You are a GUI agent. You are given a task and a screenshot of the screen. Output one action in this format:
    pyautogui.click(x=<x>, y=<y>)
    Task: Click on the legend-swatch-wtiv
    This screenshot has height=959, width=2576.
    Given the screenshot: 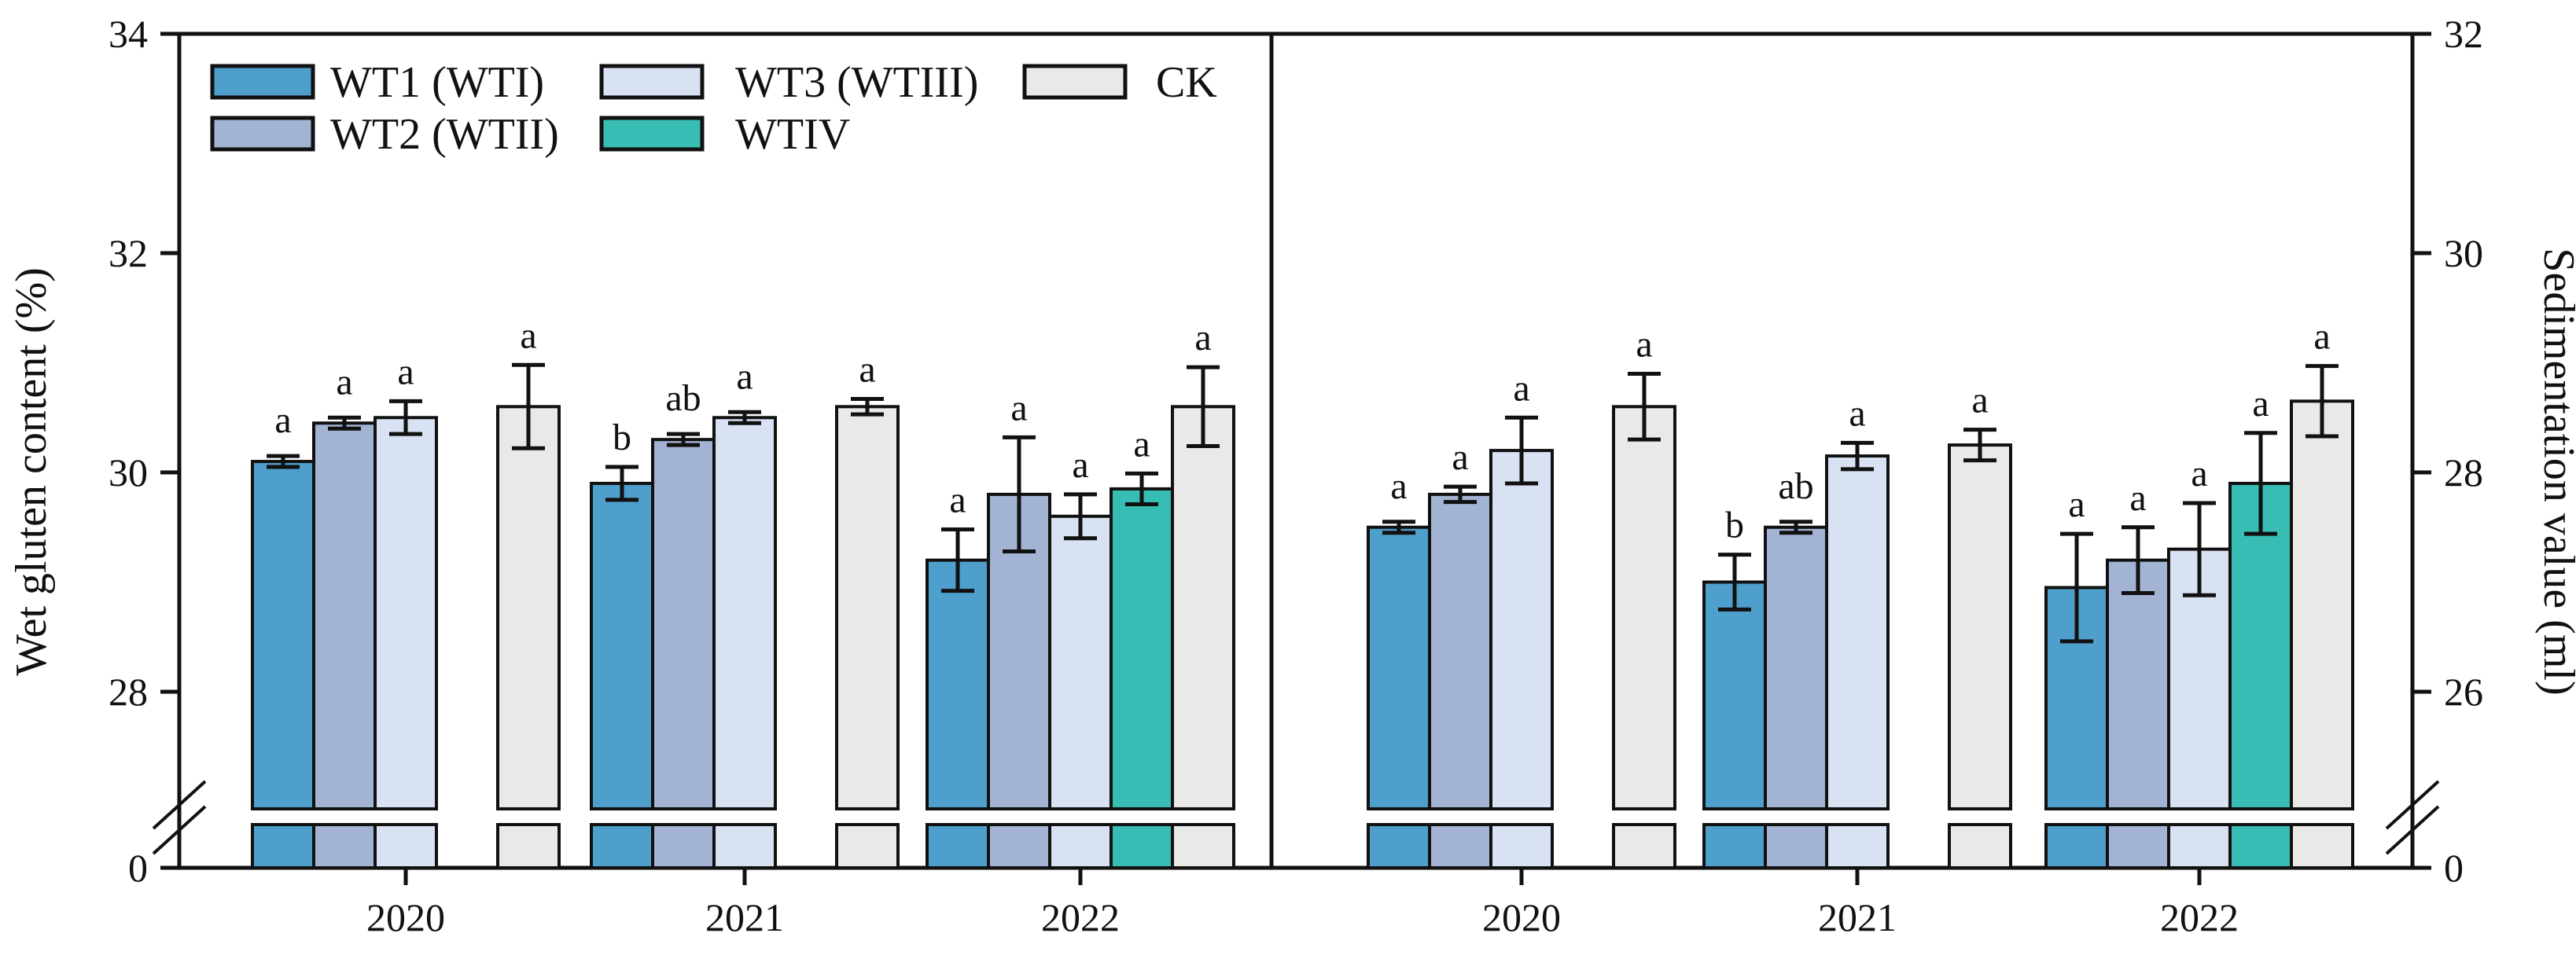 What is the action you would take?
    pyautogui.click(x=652, y=134)
    